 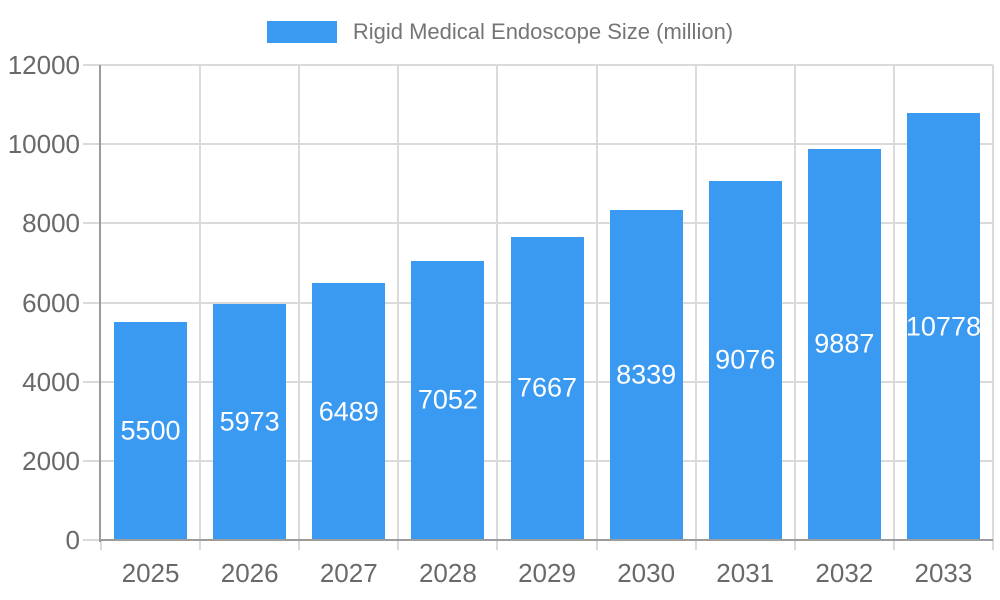 I want to click on bar-value-label: 9076, so click(x=745, y=359).